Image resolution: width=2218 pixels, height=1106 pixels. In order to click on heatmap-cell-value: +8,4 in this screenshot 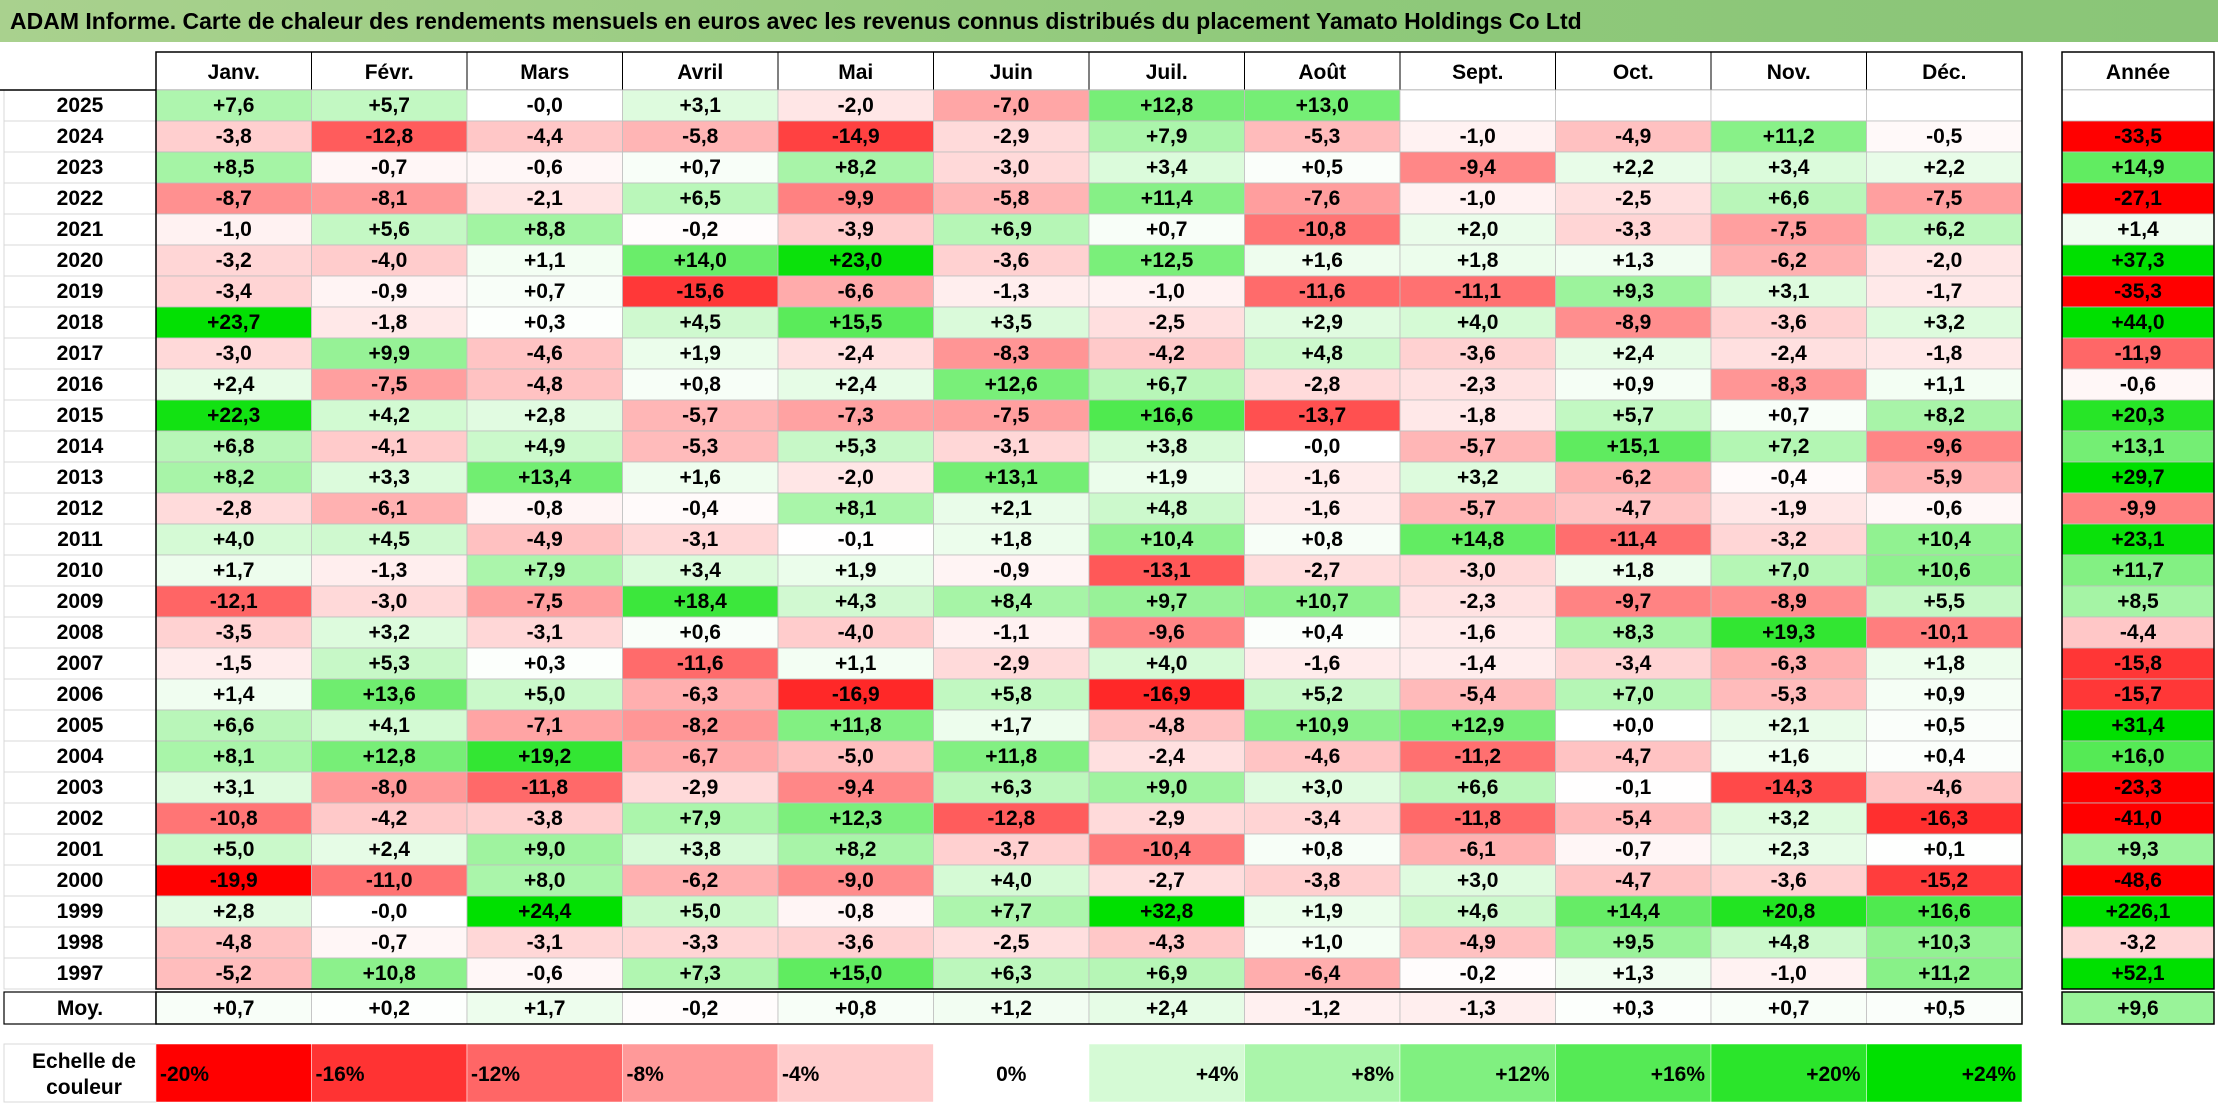, I will do `click(1012, 601)`.